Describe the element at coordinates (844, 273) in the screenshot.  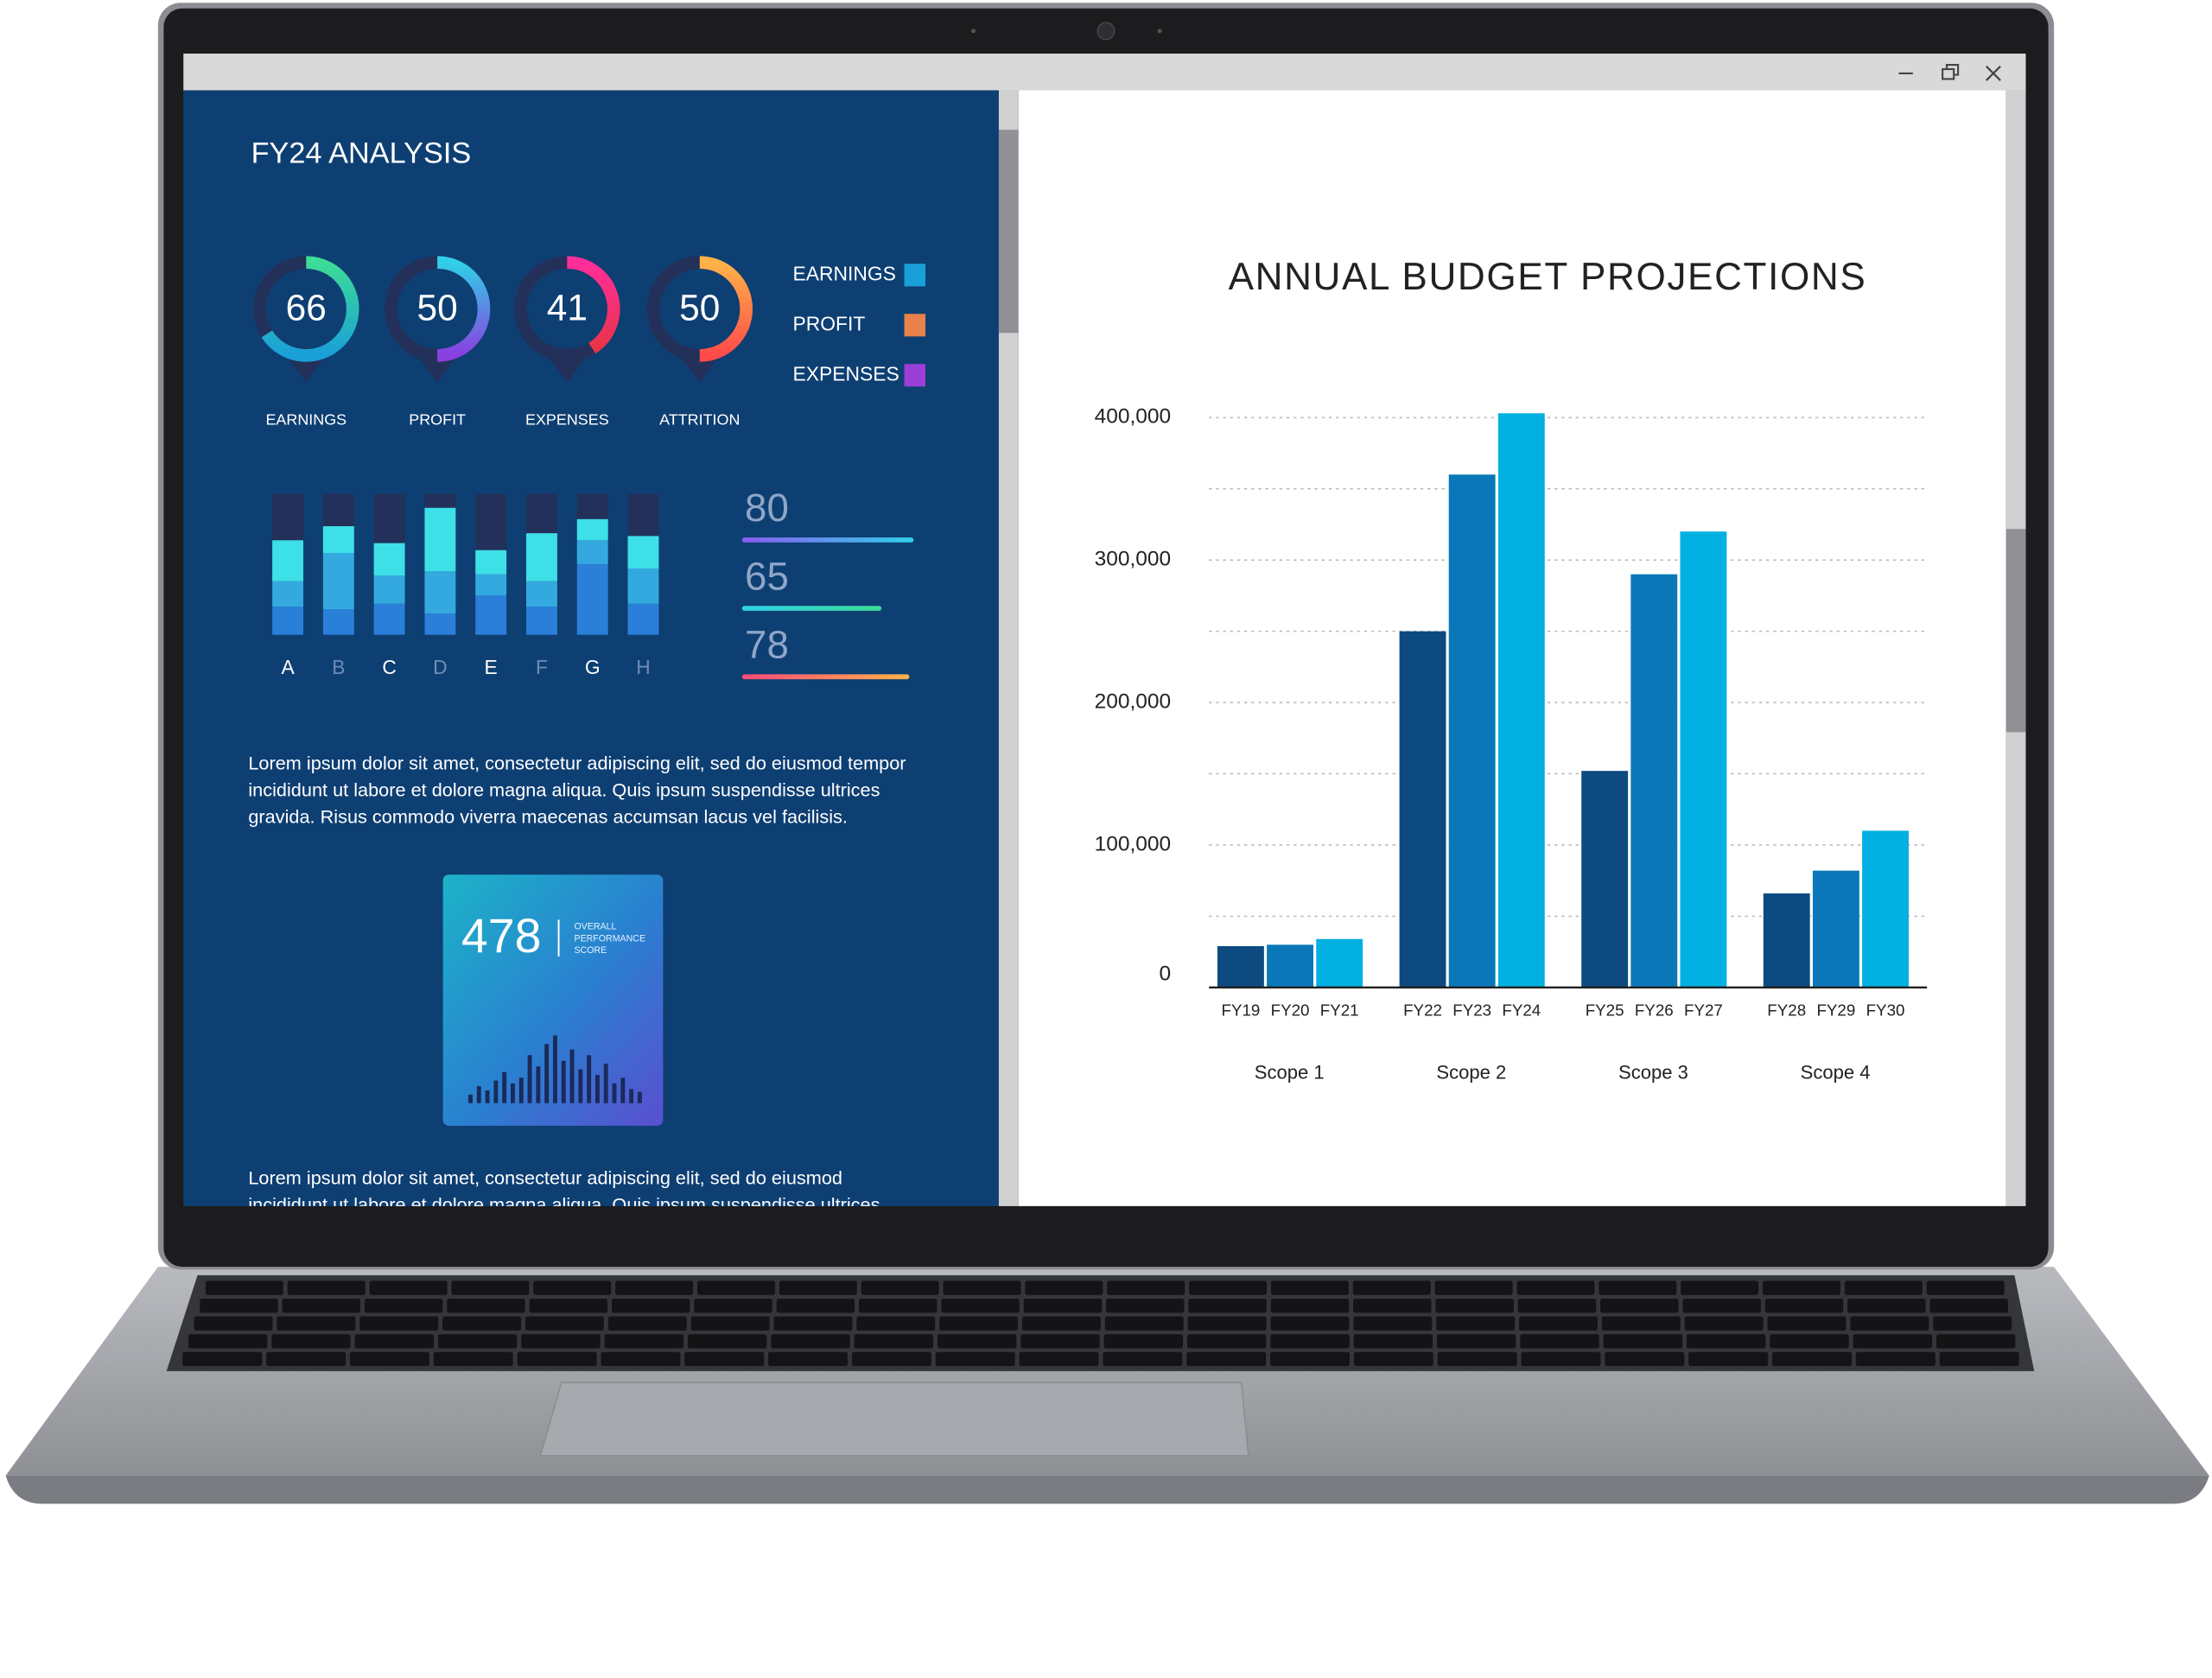
I see `legend-label: EARNINGS` at that location.